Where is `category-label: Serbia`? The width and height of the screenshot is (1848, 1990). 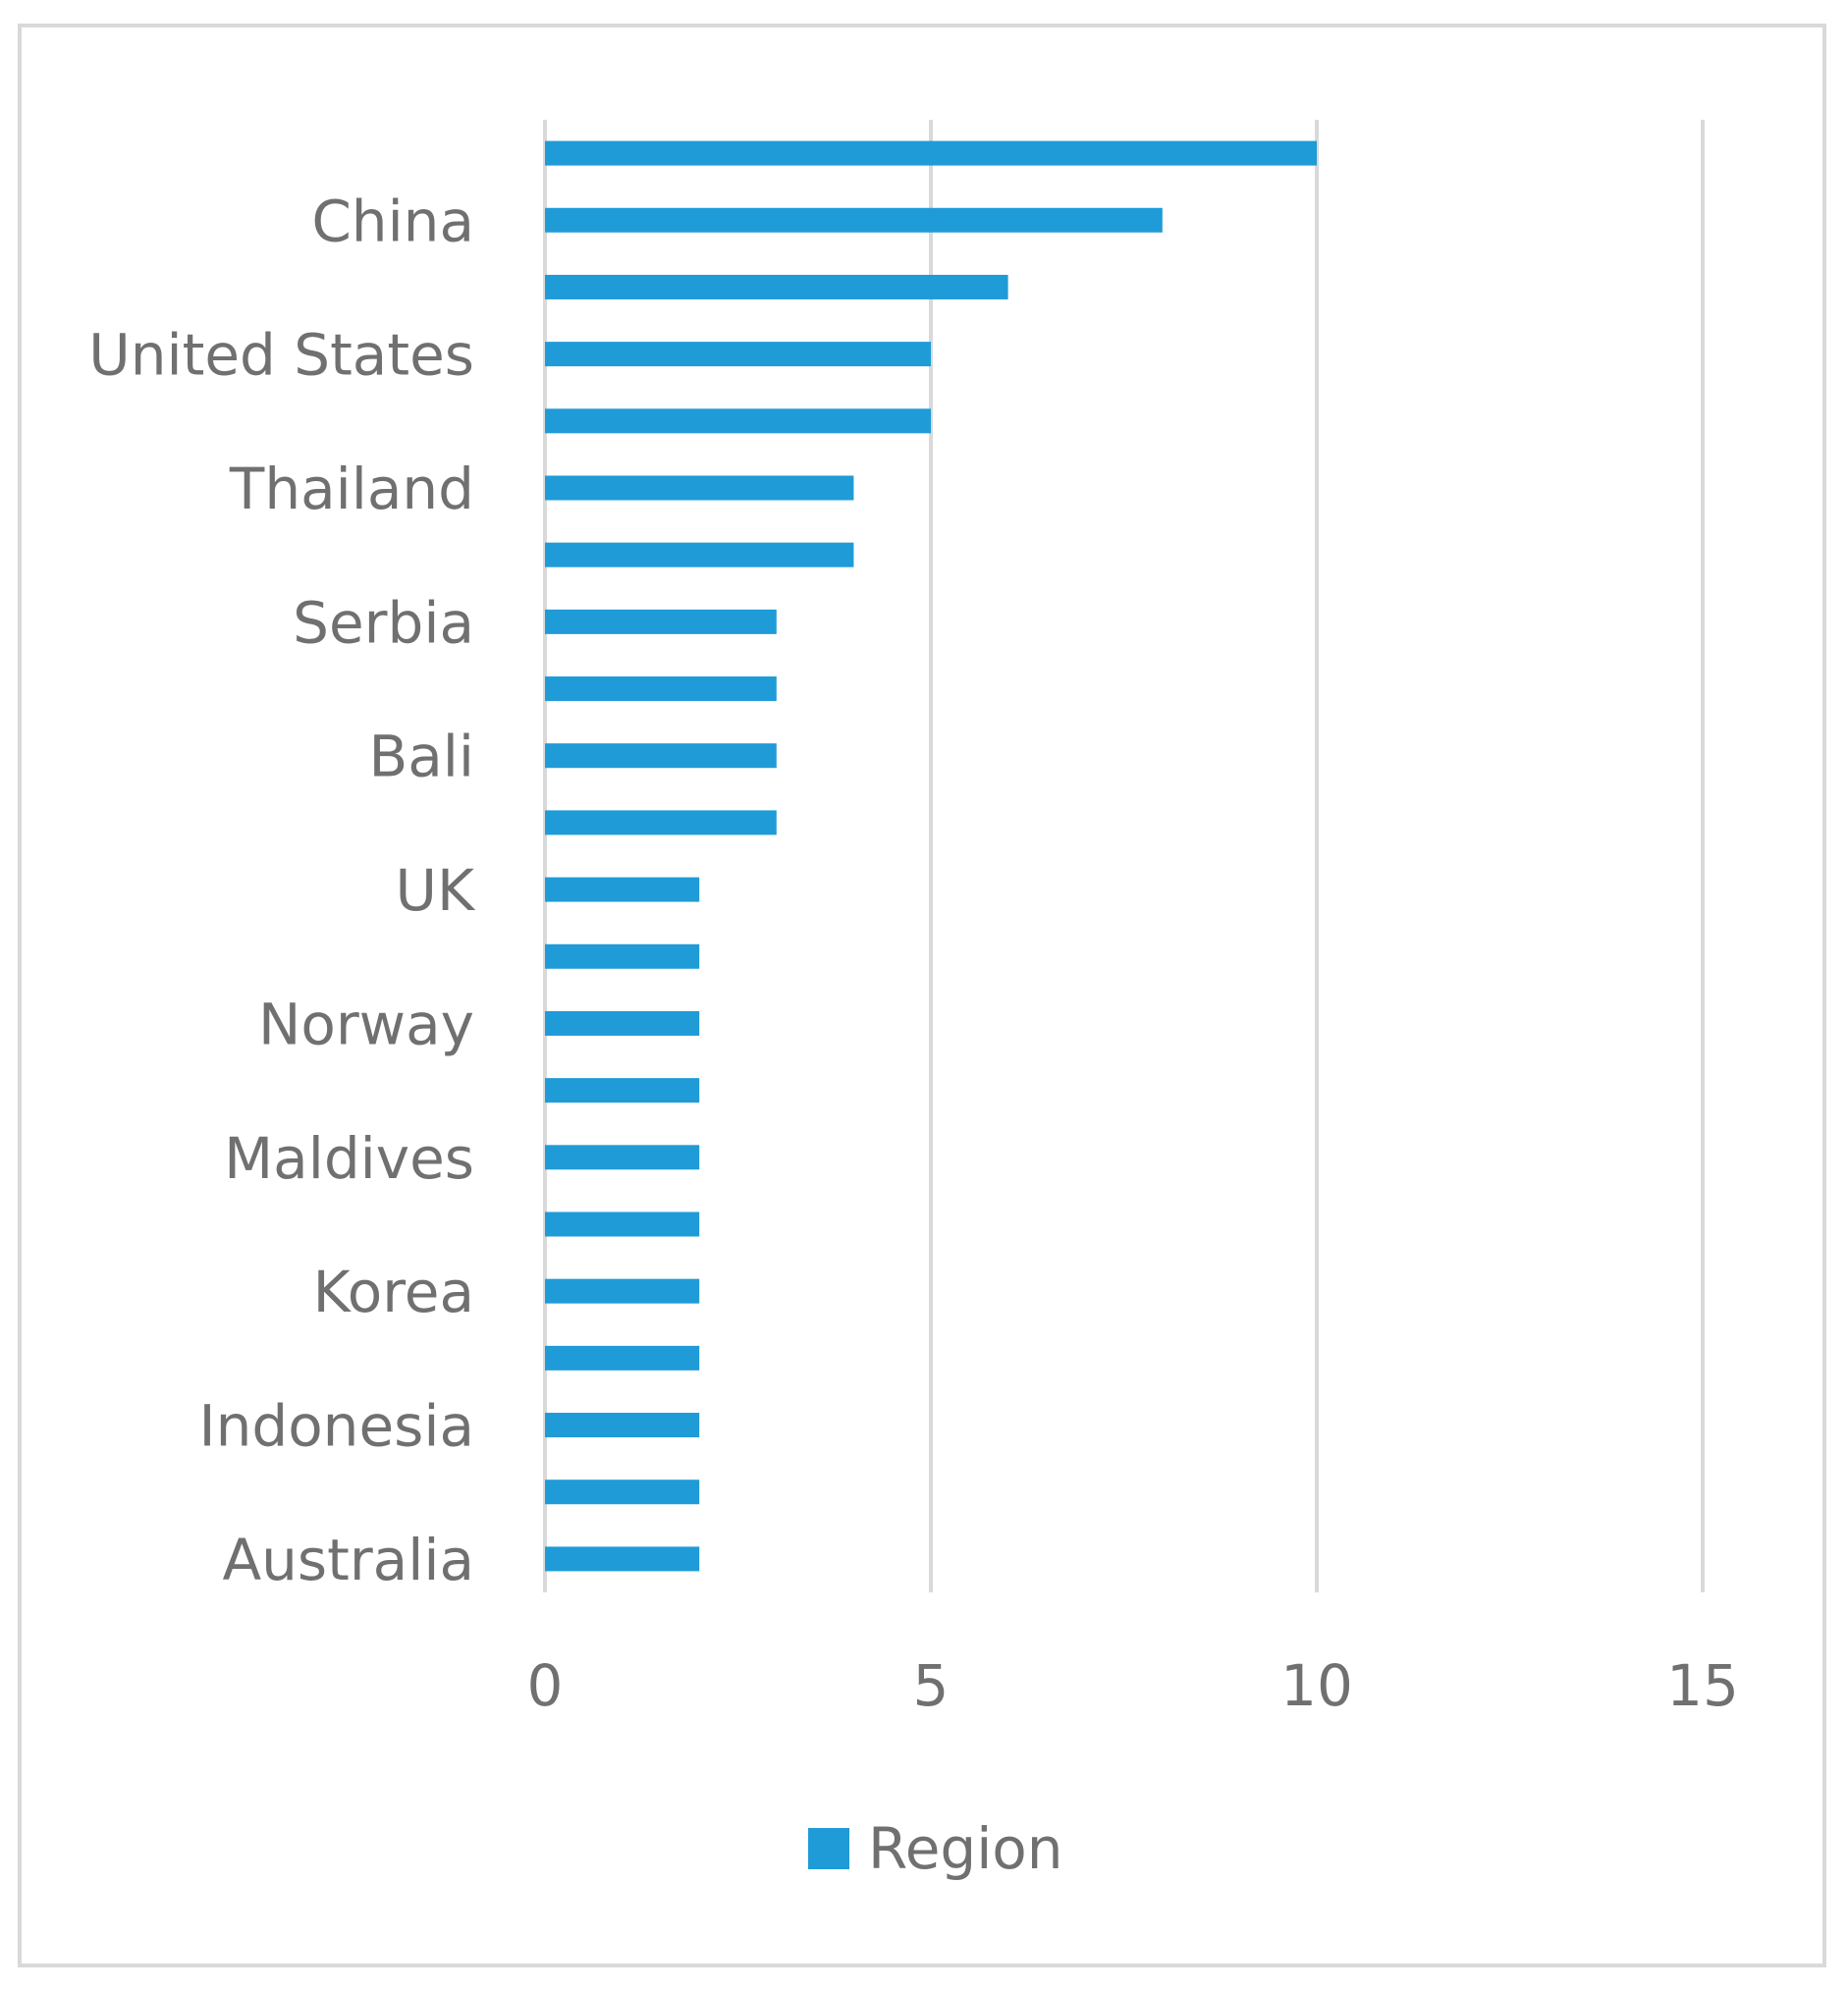
category-label: Serbia is located at coordinates (383, 622).